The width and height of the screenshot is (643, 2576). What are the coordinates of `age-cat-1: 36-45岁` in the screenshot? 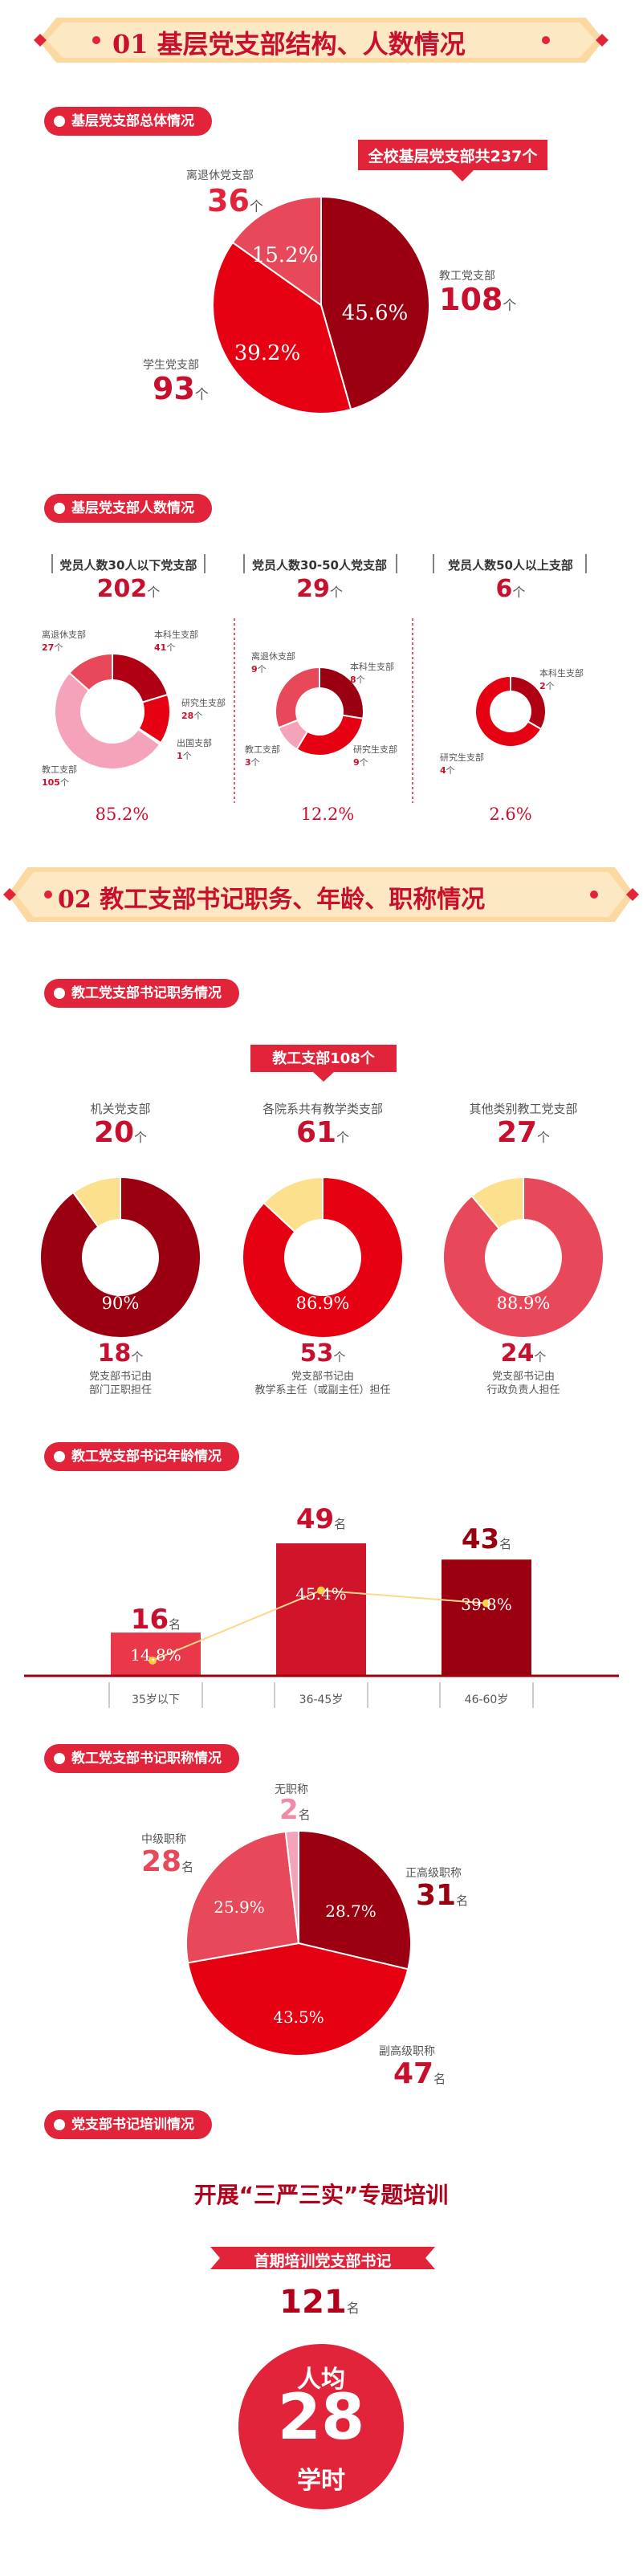 It's located at (321, 1700).